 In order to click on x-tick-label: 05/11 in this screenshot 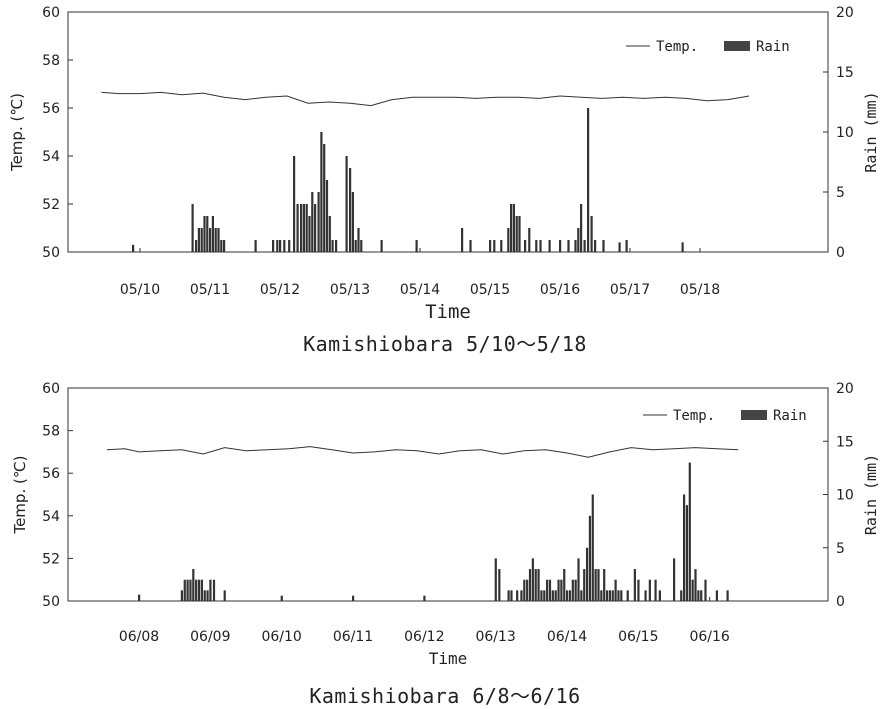, I will do `click(210, 290)`.